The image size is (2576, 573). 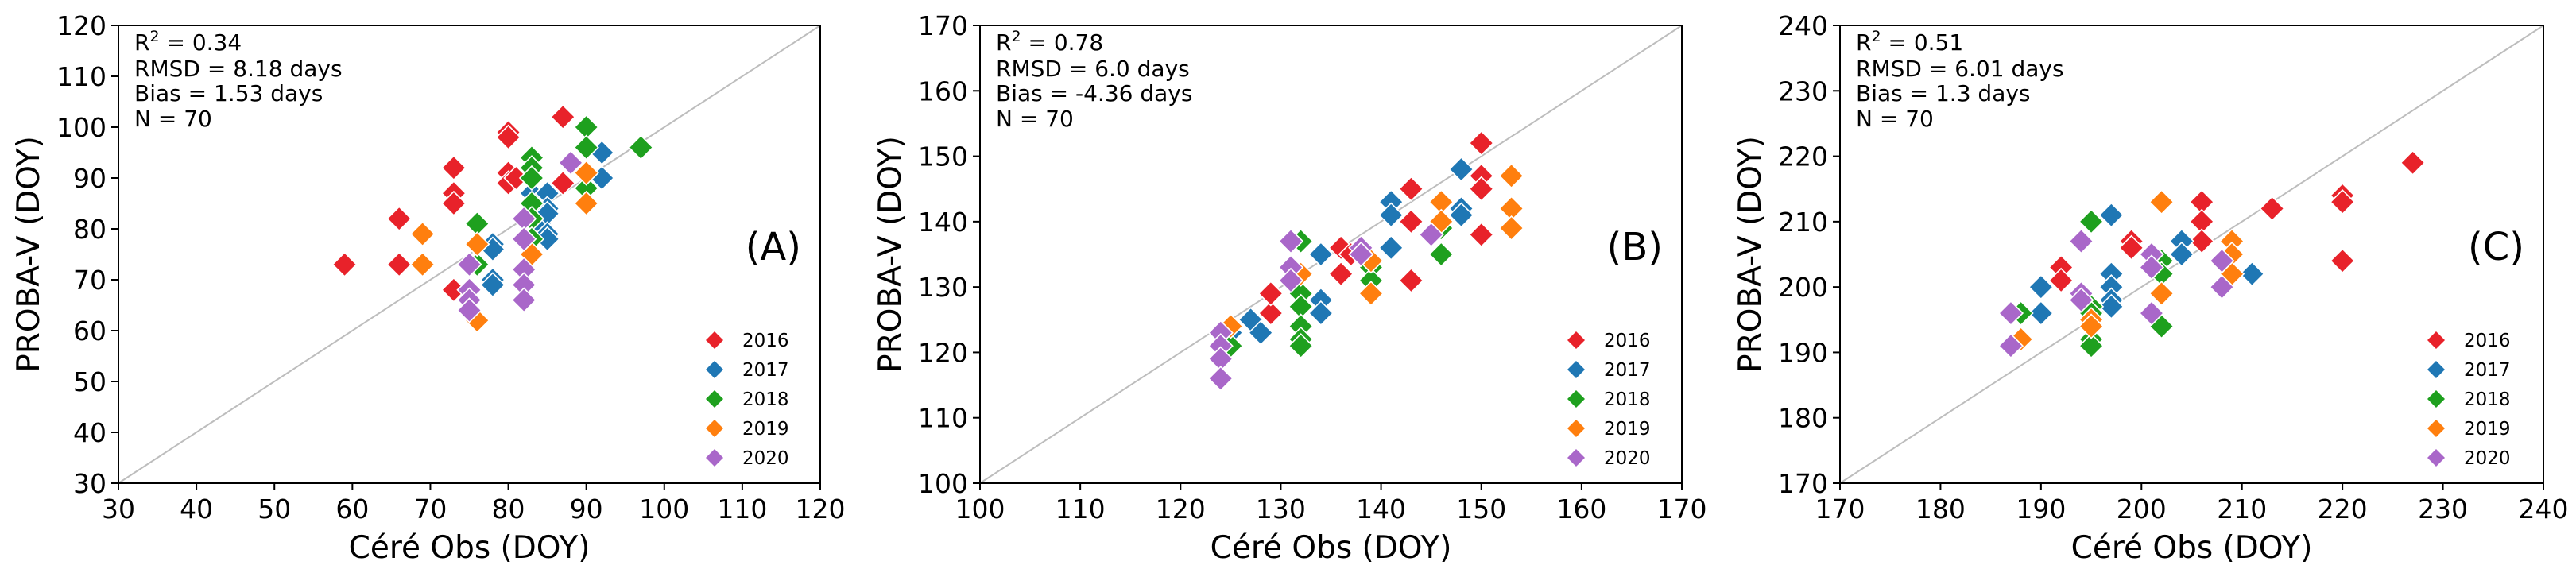 I want to click on rmsd-text: RMSD = 6.01 days, so click(x=1960, y=69).